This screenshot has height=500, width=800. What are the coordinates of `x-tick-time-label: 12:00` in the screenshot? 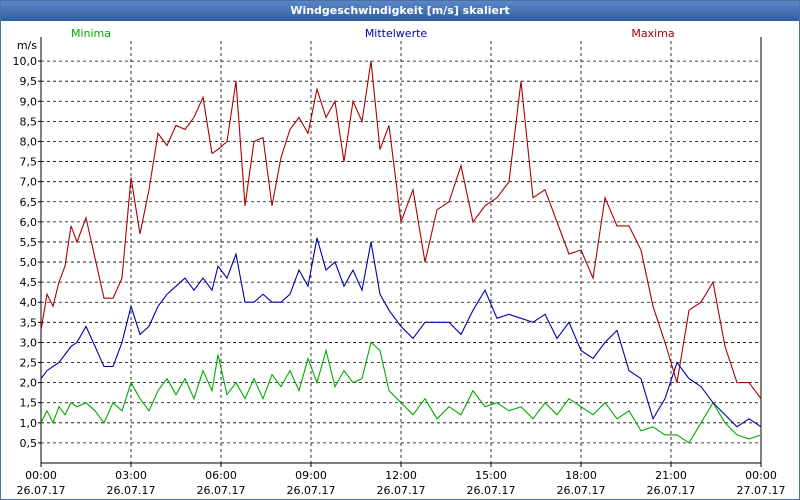 It's located at (401, 475).